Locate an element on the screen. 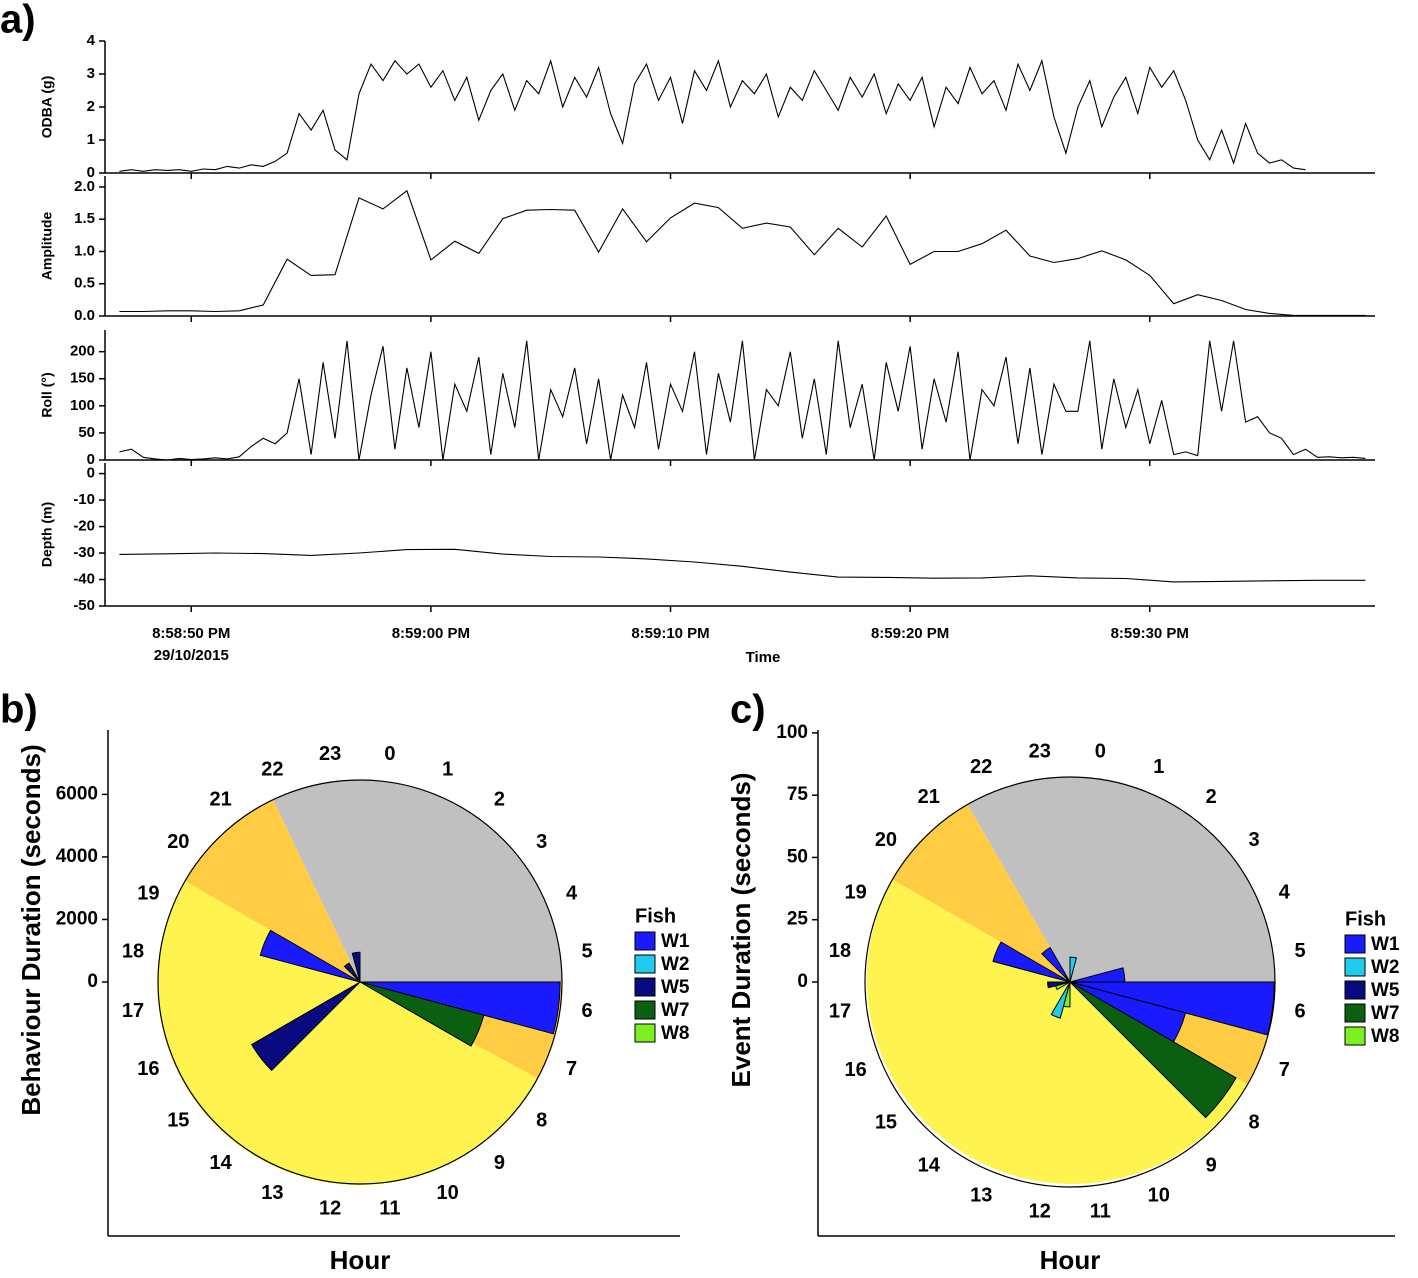 The height and width of the screenshot is (1278, 1418). y-tick-label: 1.5 is located at coordinates (84, 218).